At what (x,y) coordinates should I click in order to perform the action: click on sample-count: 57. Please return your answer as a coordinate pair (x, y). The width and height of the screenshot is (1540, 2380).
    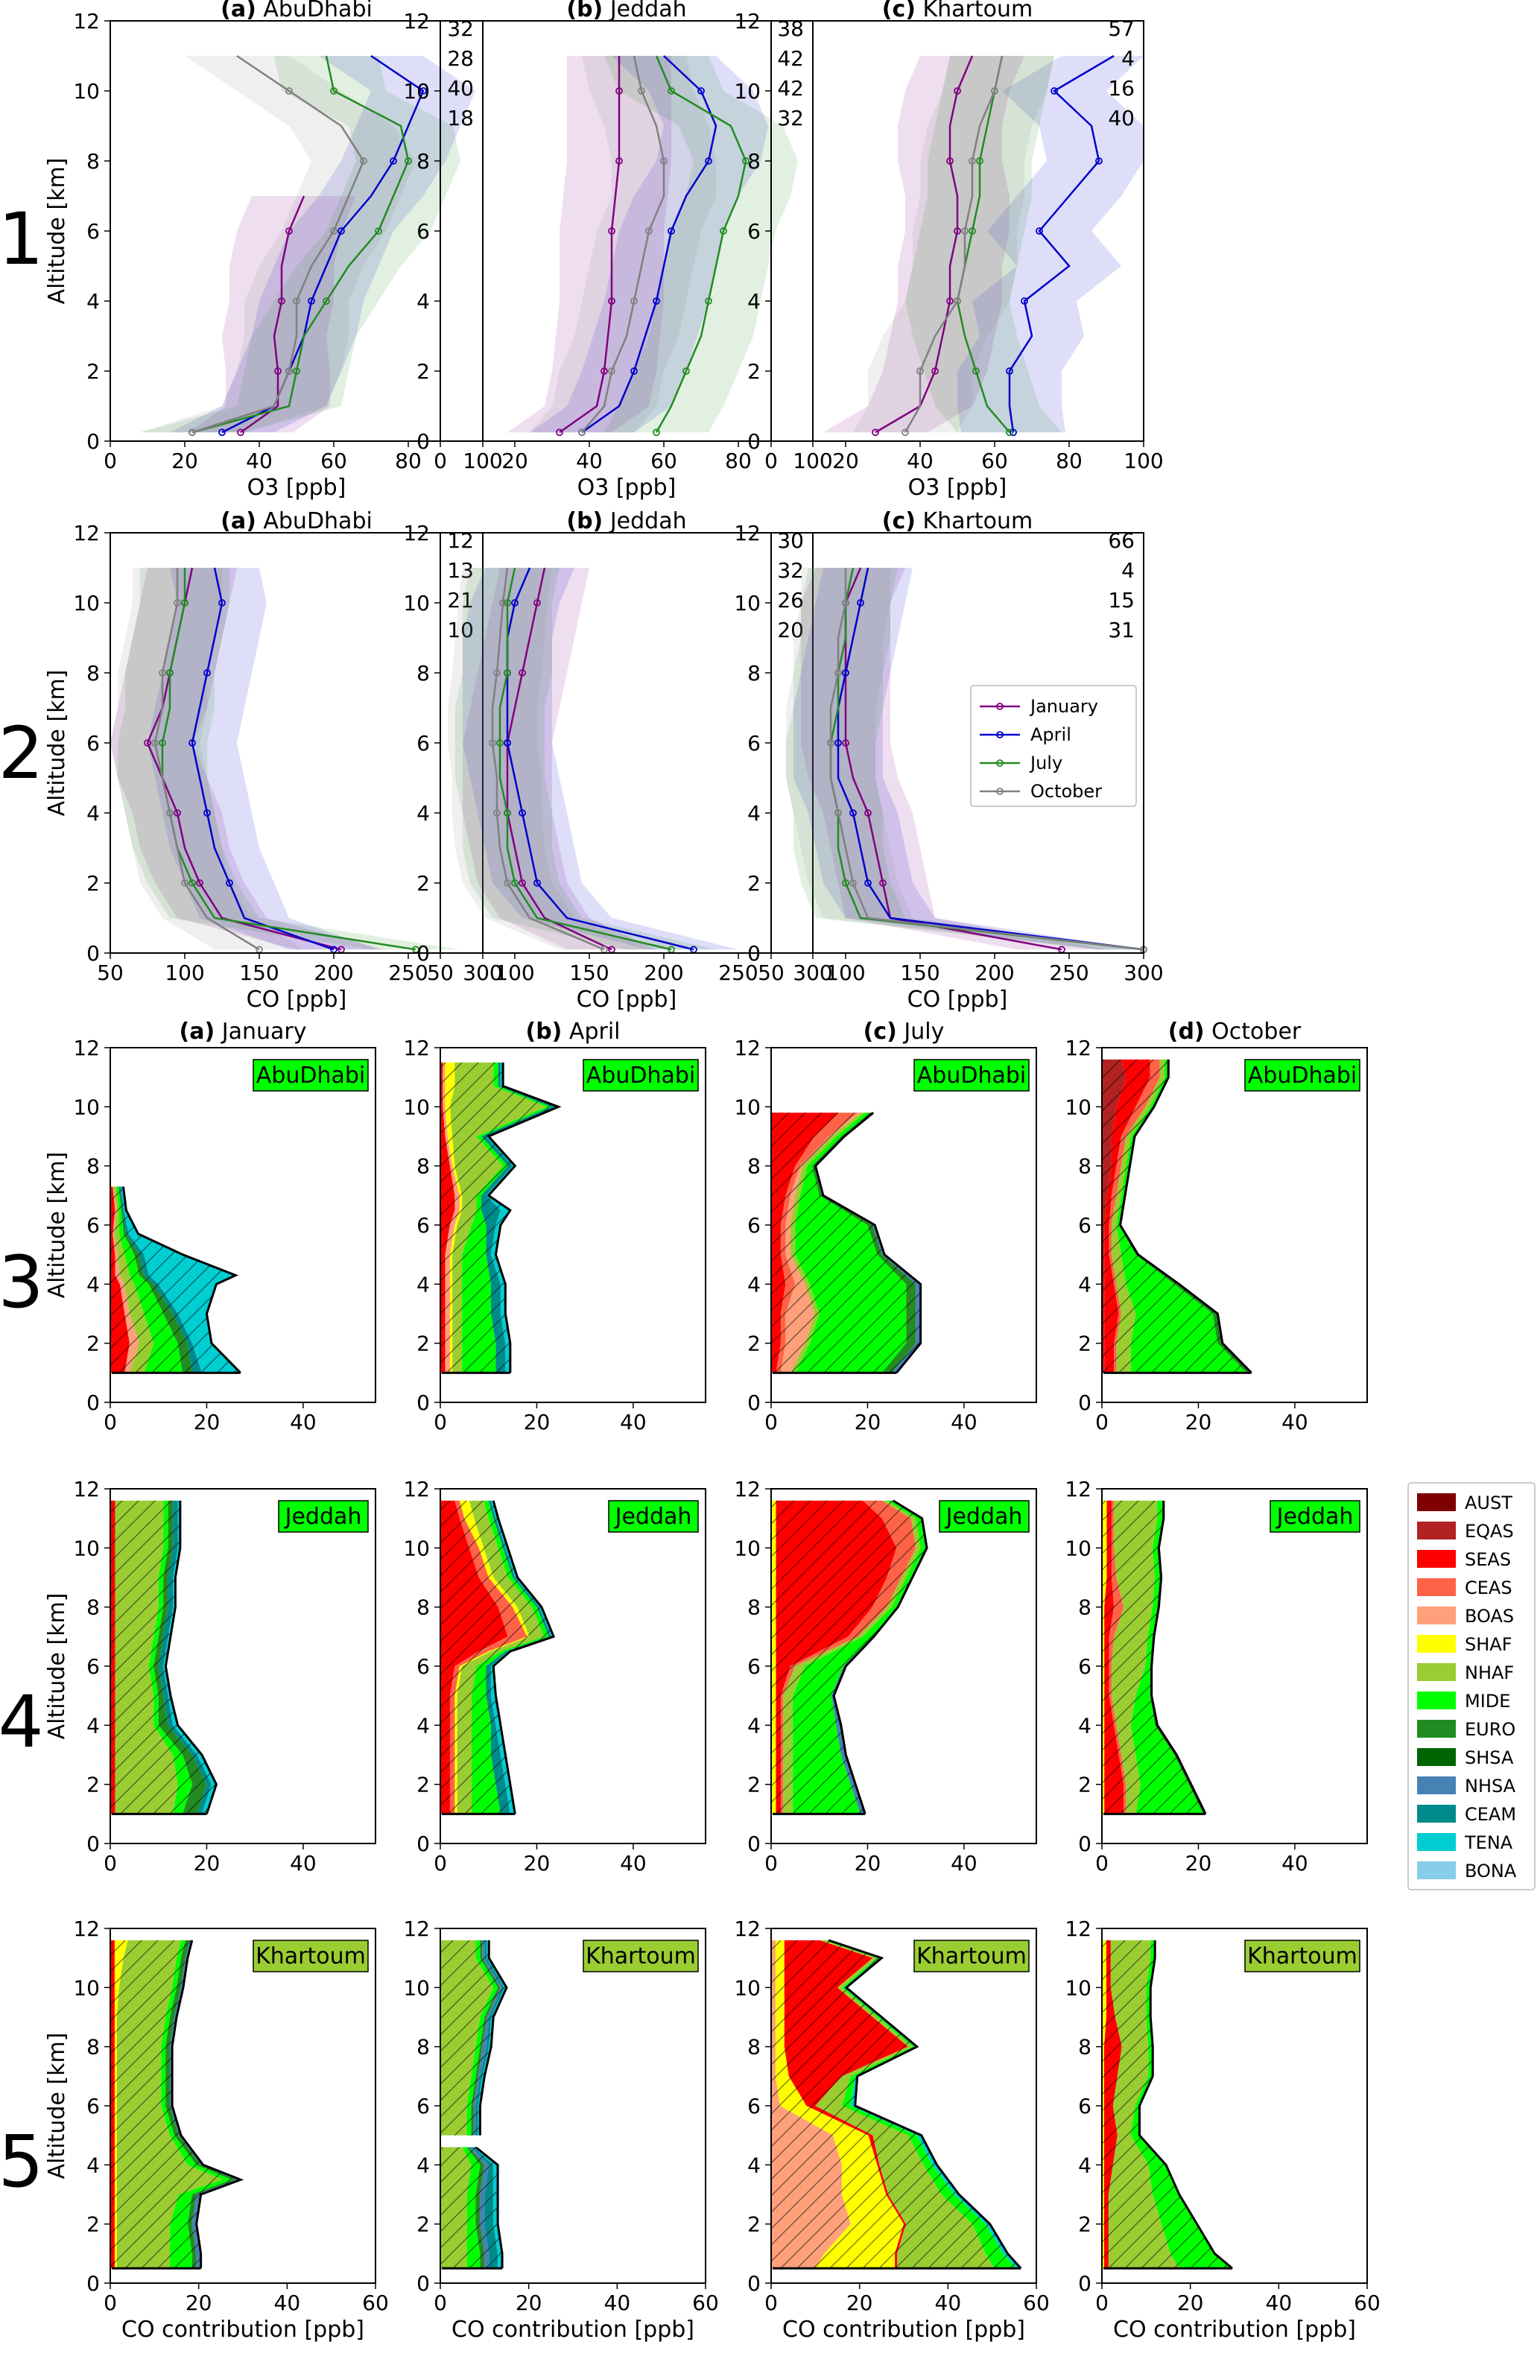
    Looking at the image, I should click on (1121, 28).